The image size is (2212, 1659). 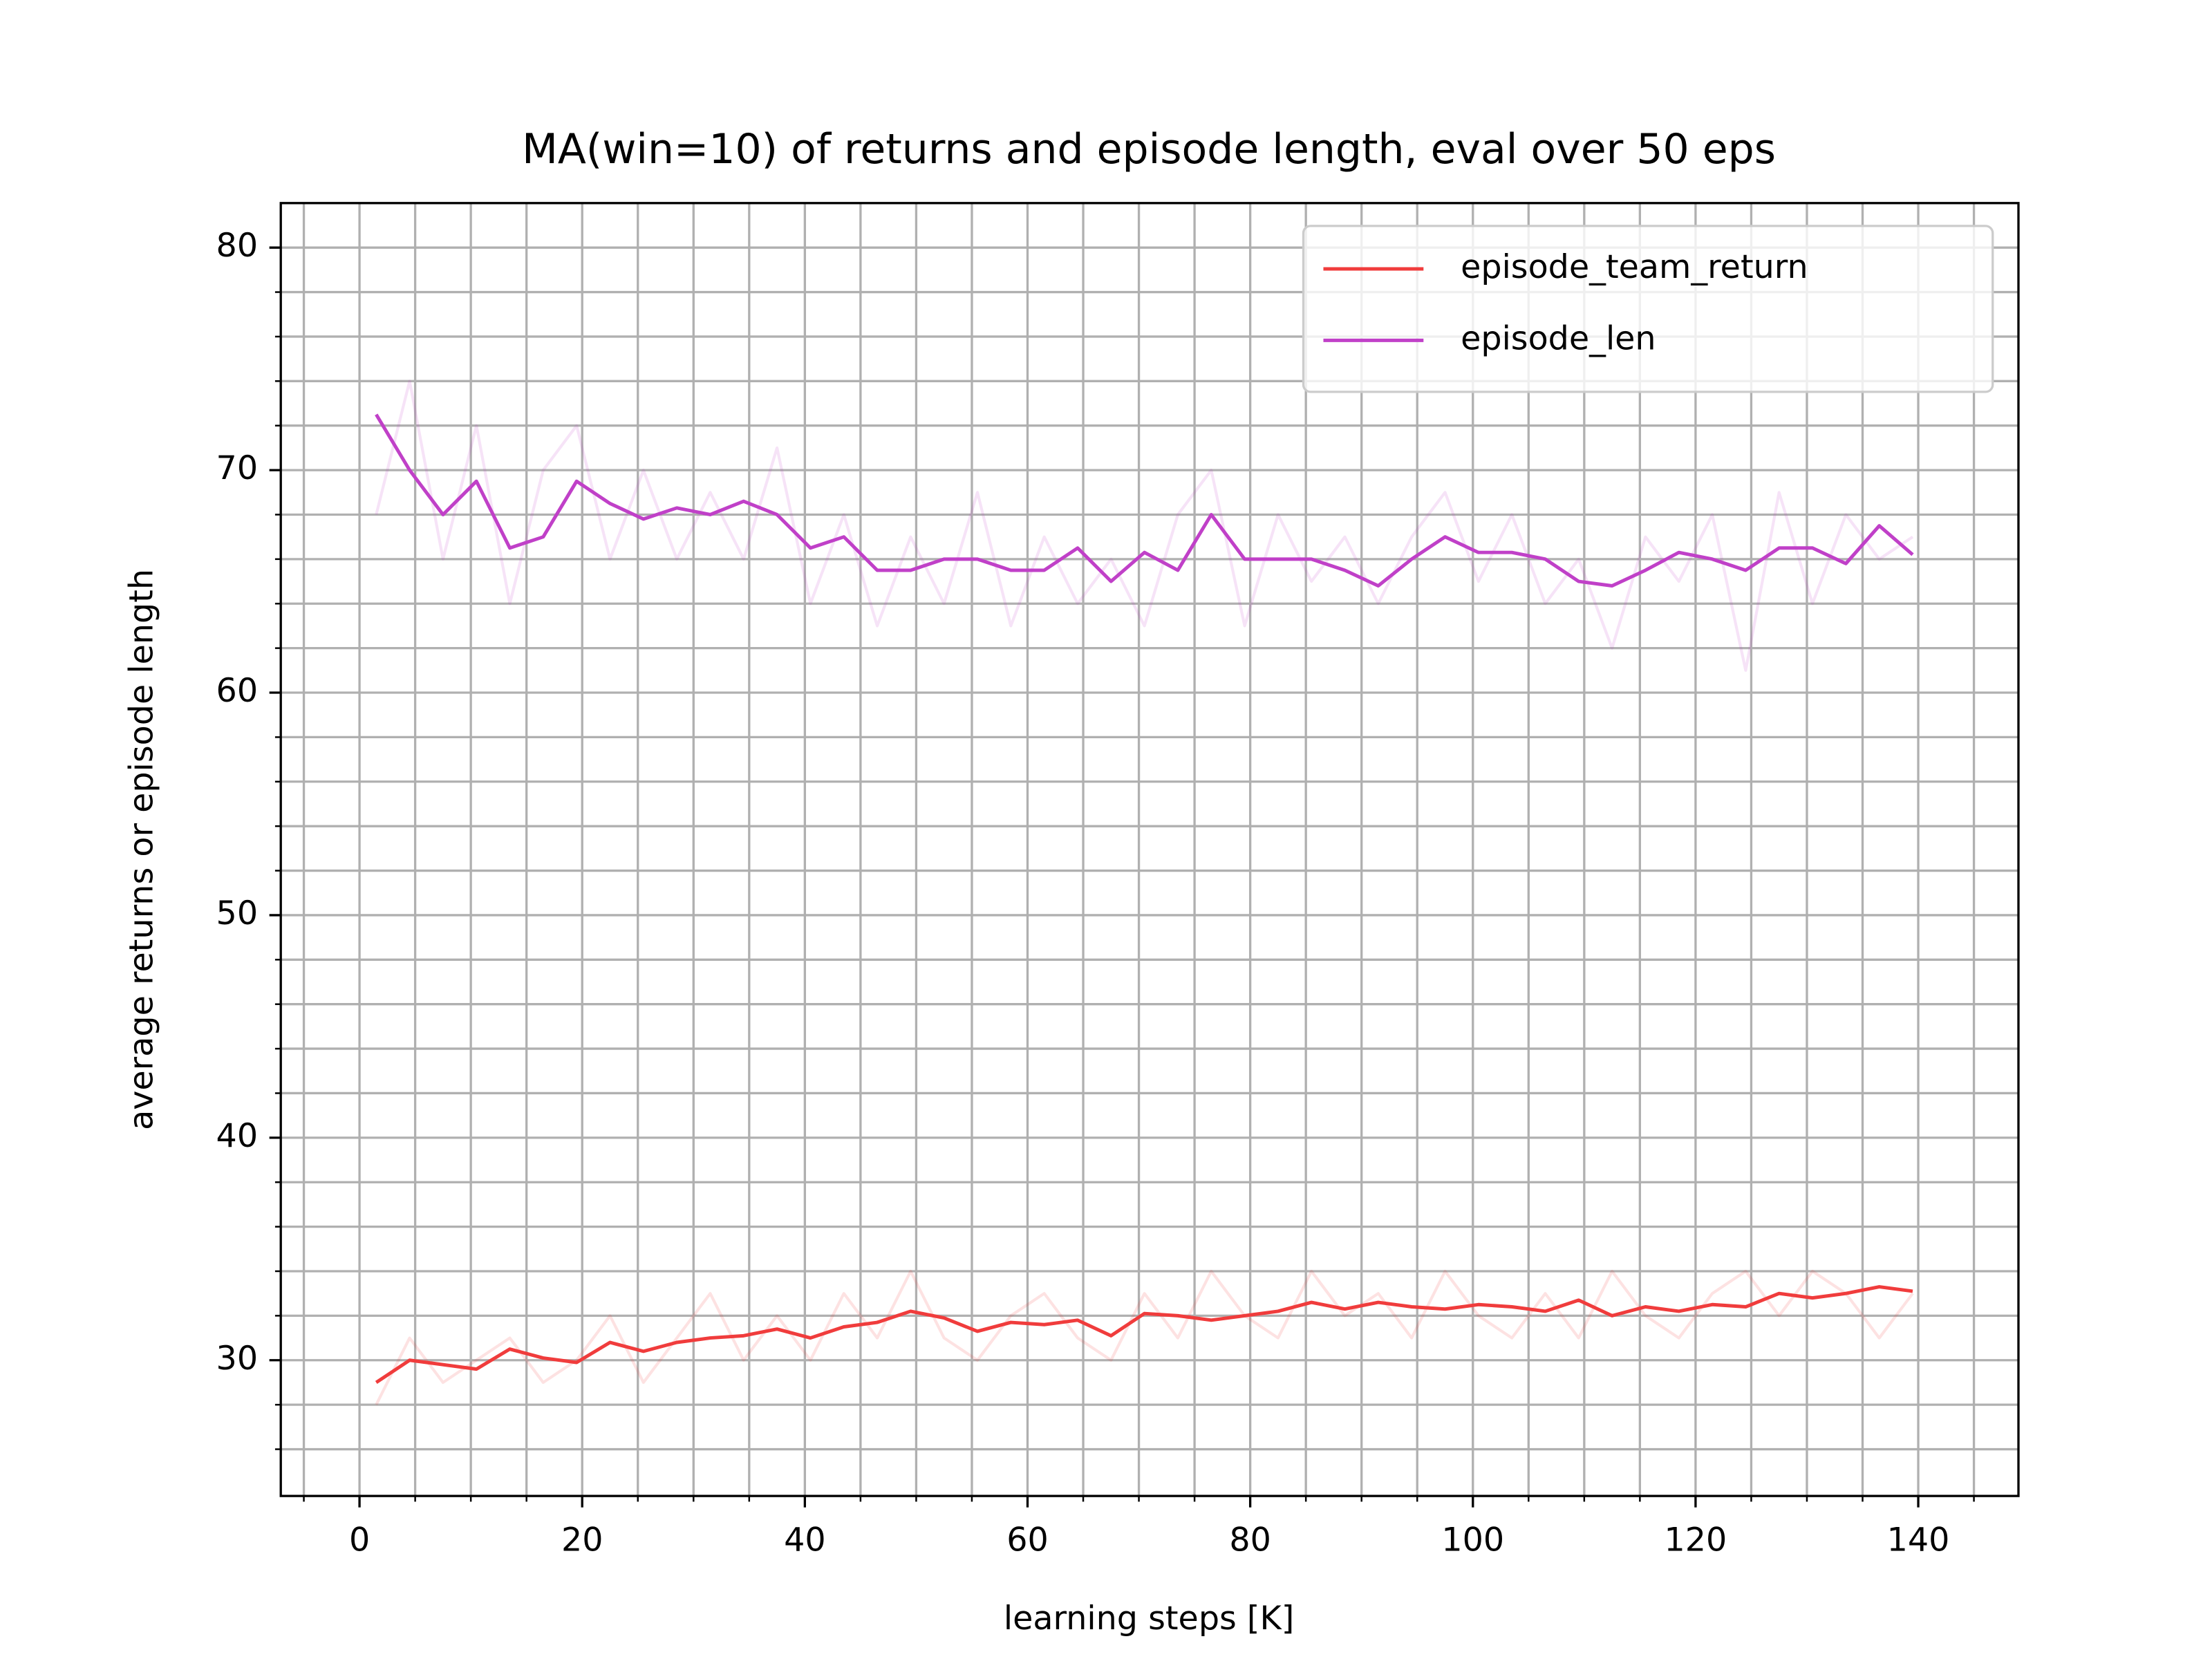 What do you see at coordinates (238, 1136) in the screenshot?
I see `y-tick-label: 40` at bounding box center [238, 1136].